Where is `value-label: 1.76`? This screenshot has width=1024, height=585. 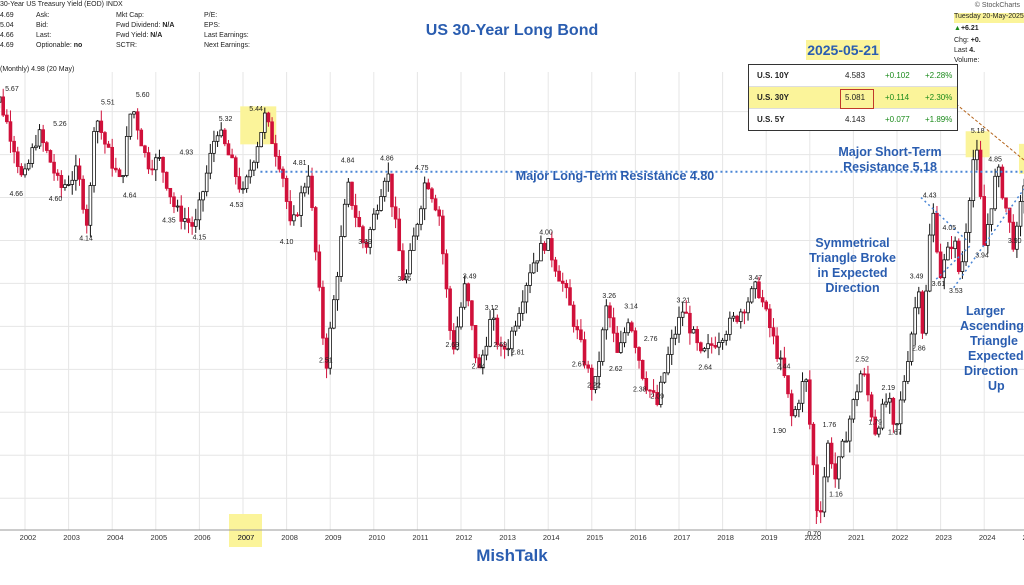
value-label: 1.76 is located at coordinates (830, 425).